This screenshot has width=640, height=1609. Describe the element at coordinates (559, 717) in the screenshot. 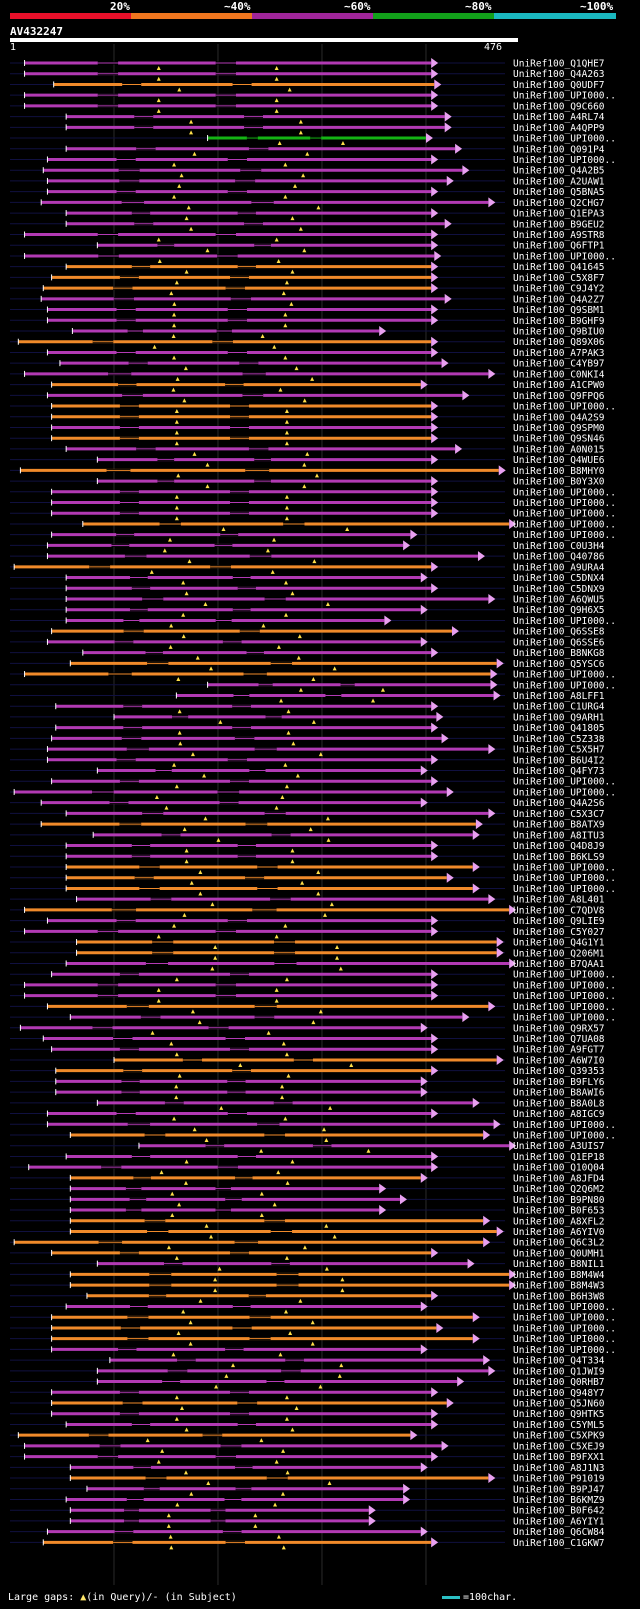

I see `hit-label: UniRef100_Q9ARH1` at that location.